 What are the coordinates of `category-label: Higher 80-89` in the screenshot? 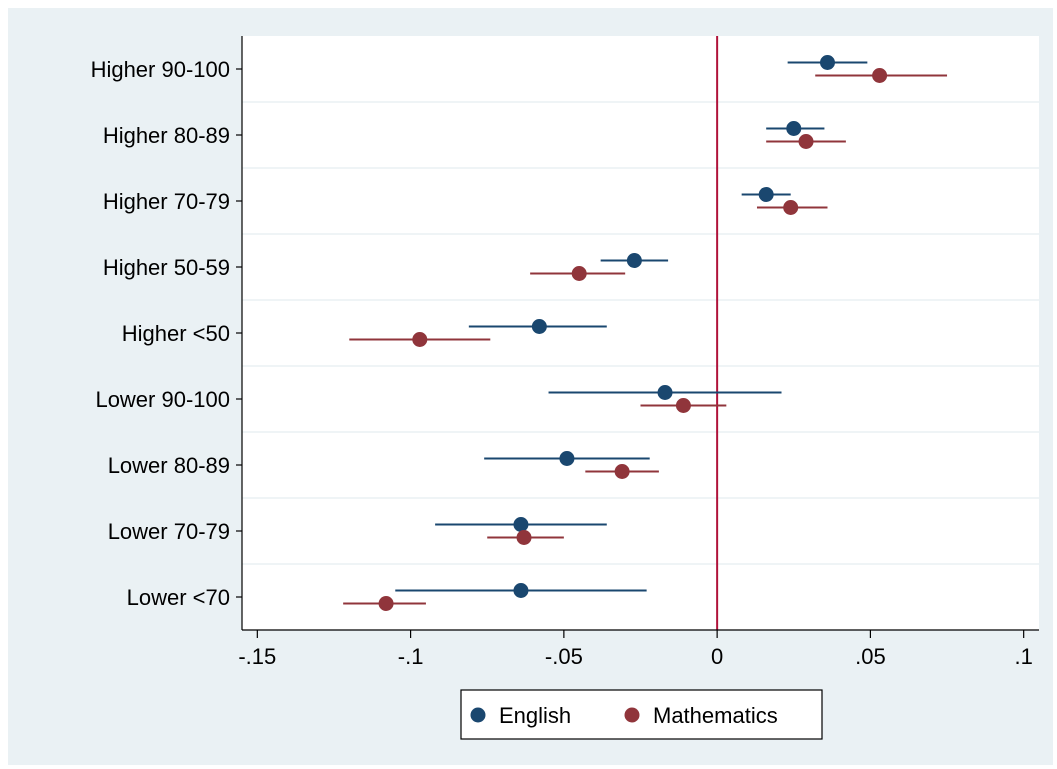 It's located at (166, 135).